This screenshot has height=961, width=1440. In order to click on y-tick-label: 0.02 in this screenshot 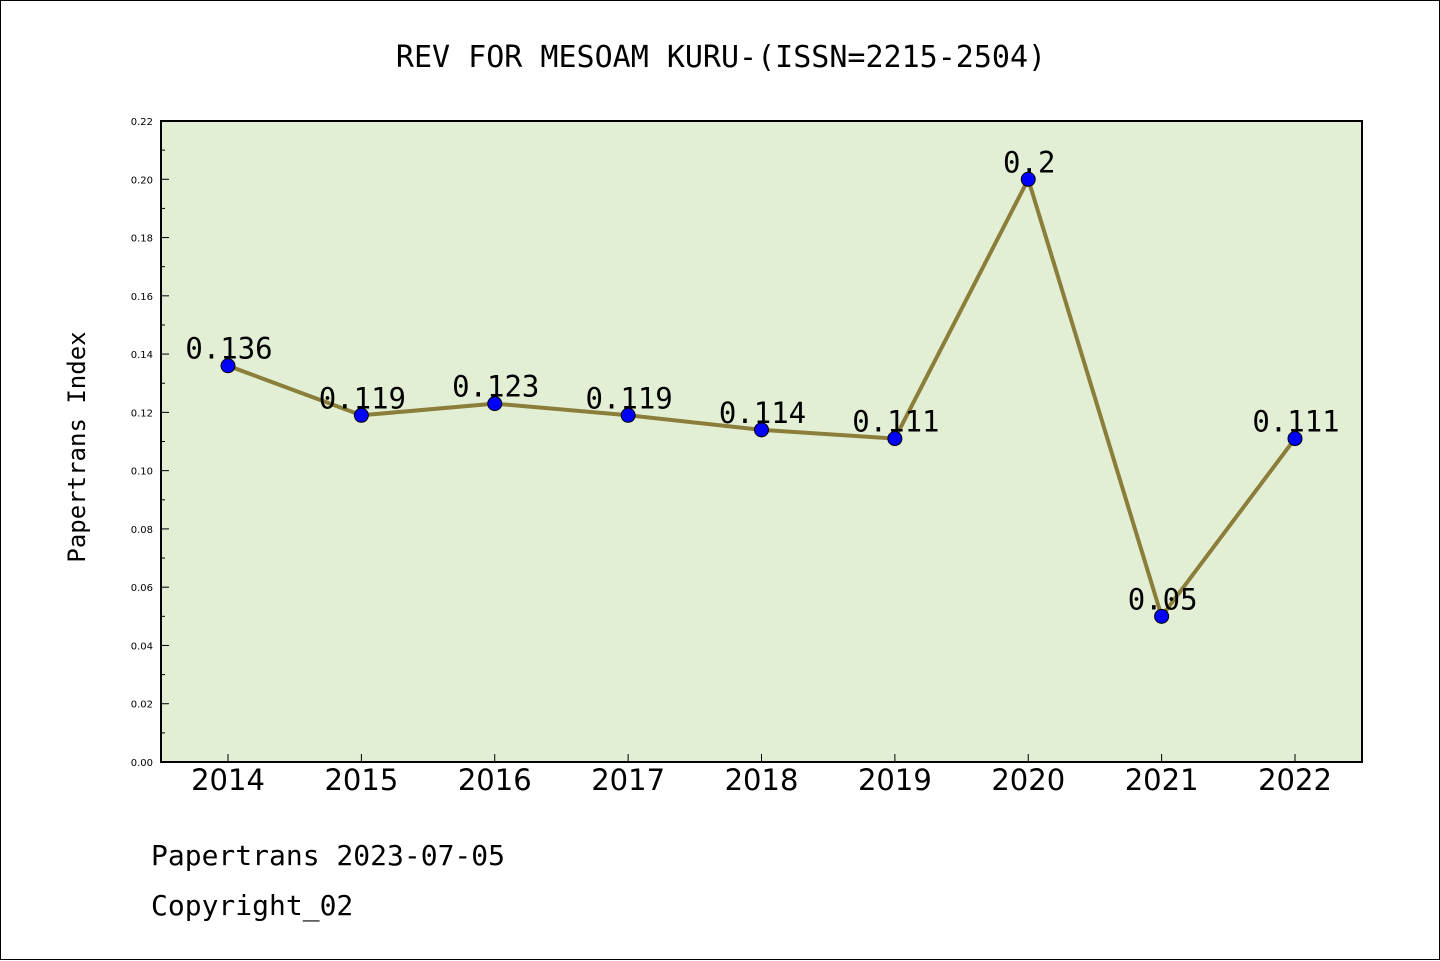, I will do `click(142, 705)`.